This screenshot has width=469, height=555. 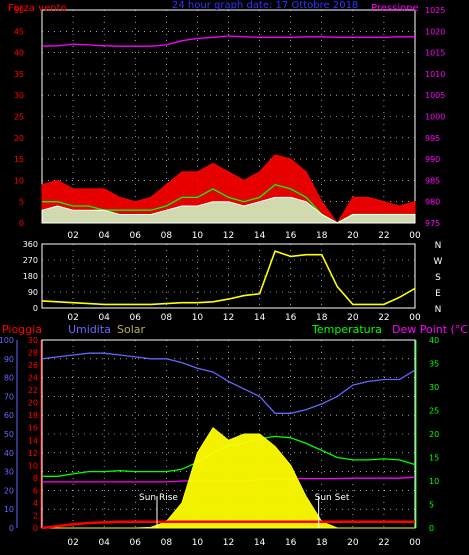 What do you see at coordinates (33, 403) in the screenshot?
I see `rain-y-tick: 20` at bounding box center [33, 403].